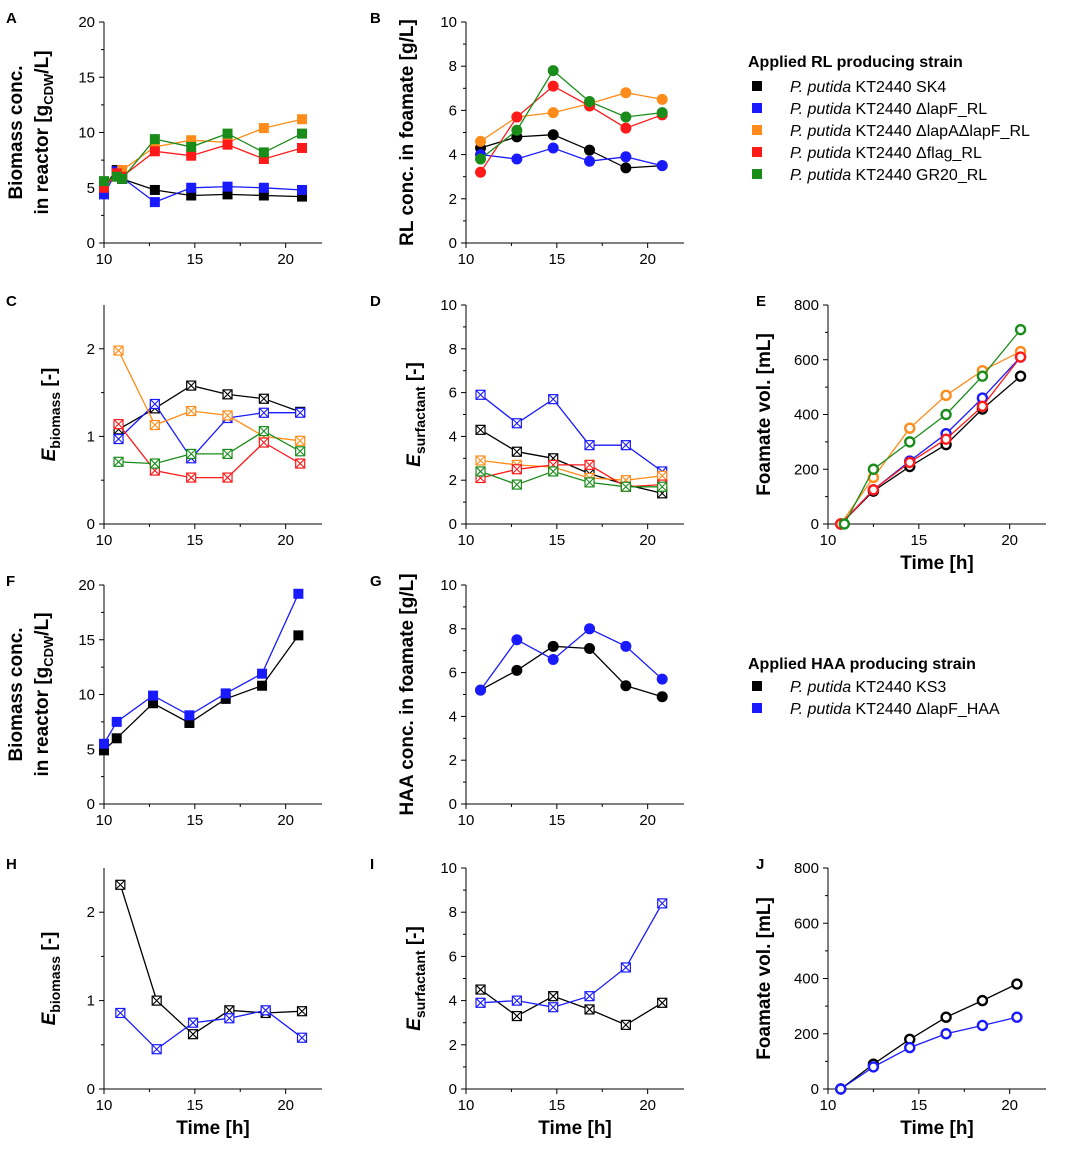 The image size is (1074, 1150). I want to click on y-tick-label-I-4: 8, so click(453, 912).